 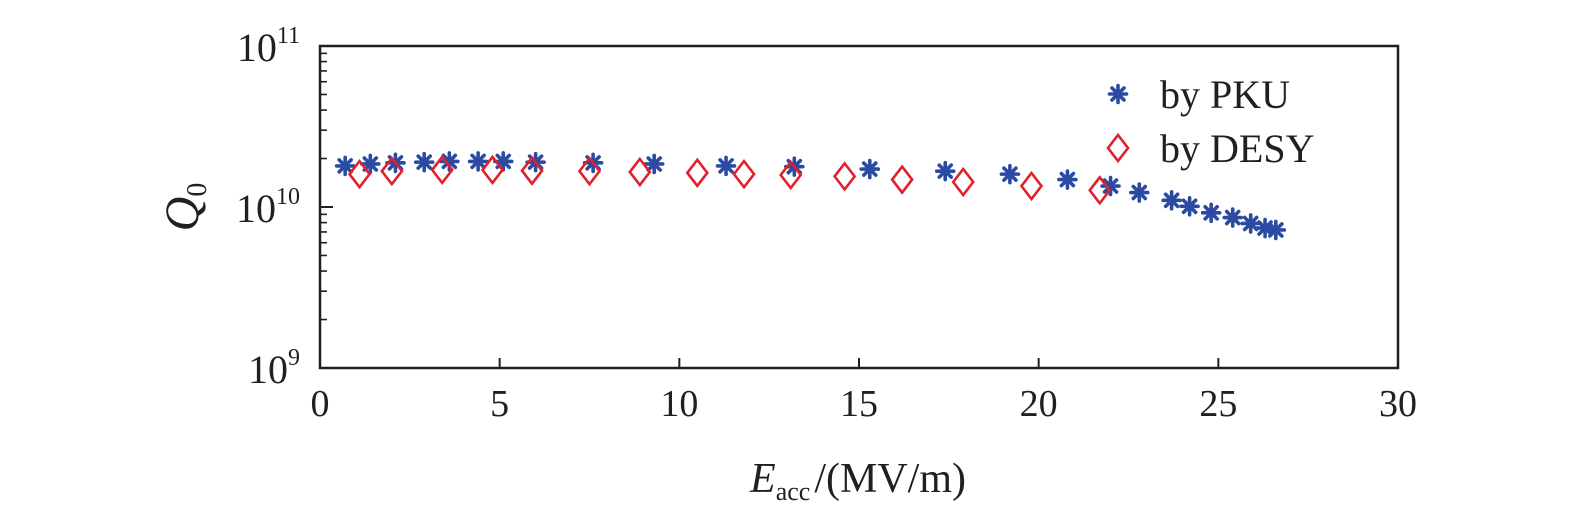 What do you see at coordinates (184, 207) in the screenshot?
I see `y-axis-label: Q0` at bounding box center [184, 207].